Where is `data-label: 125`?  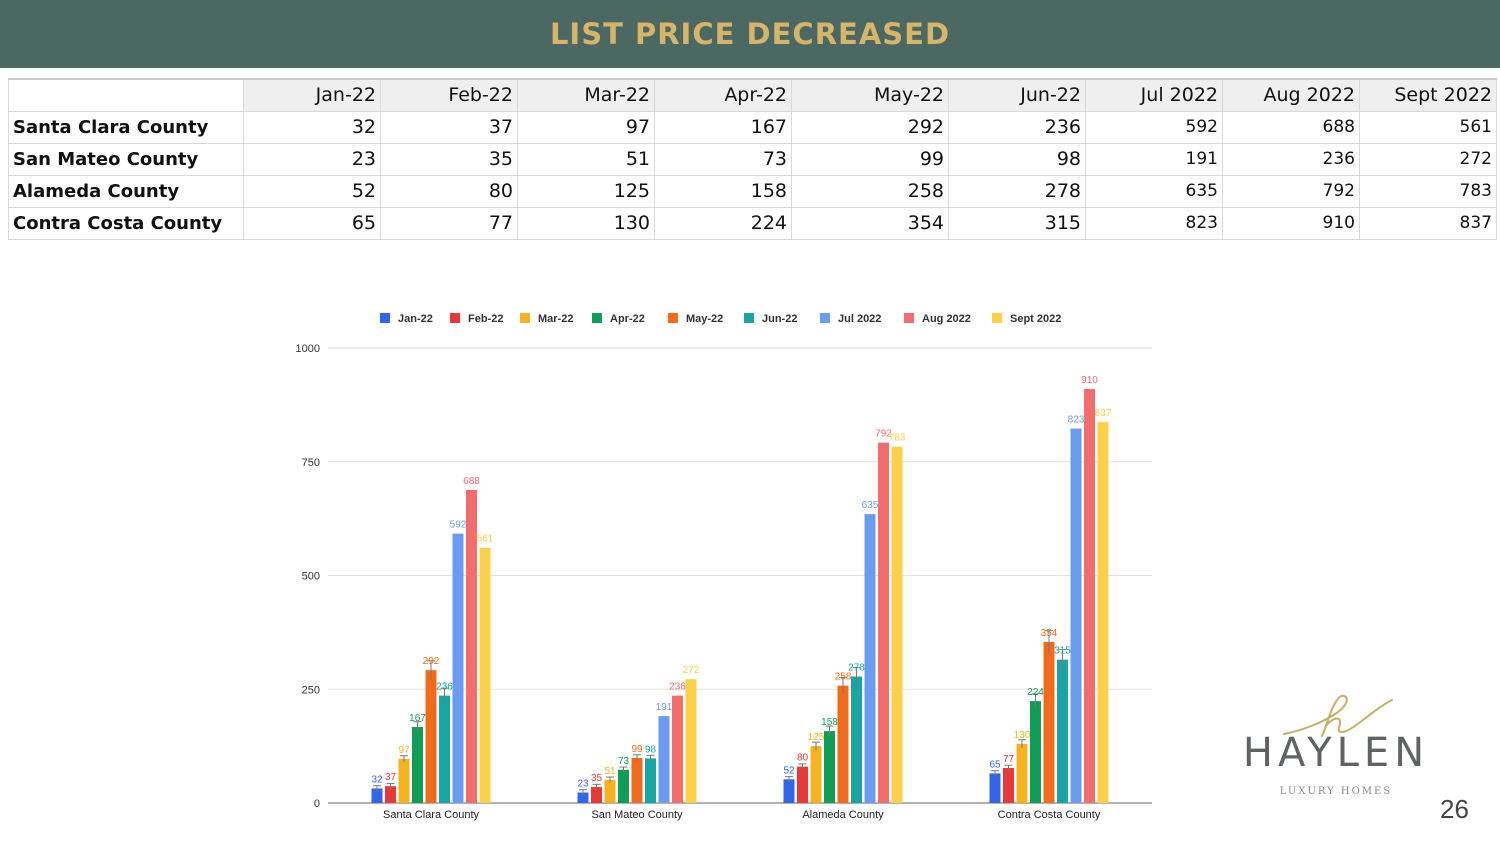 data-label: 125 is located at coordinates (816, 737).